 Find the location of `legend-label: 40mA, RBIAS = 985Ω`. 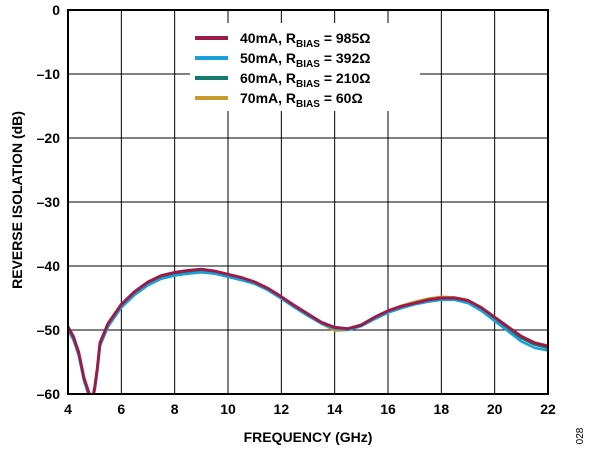

legend-label: 40mA, RBIAS = 985Ω is located at coordinates (305, 40).